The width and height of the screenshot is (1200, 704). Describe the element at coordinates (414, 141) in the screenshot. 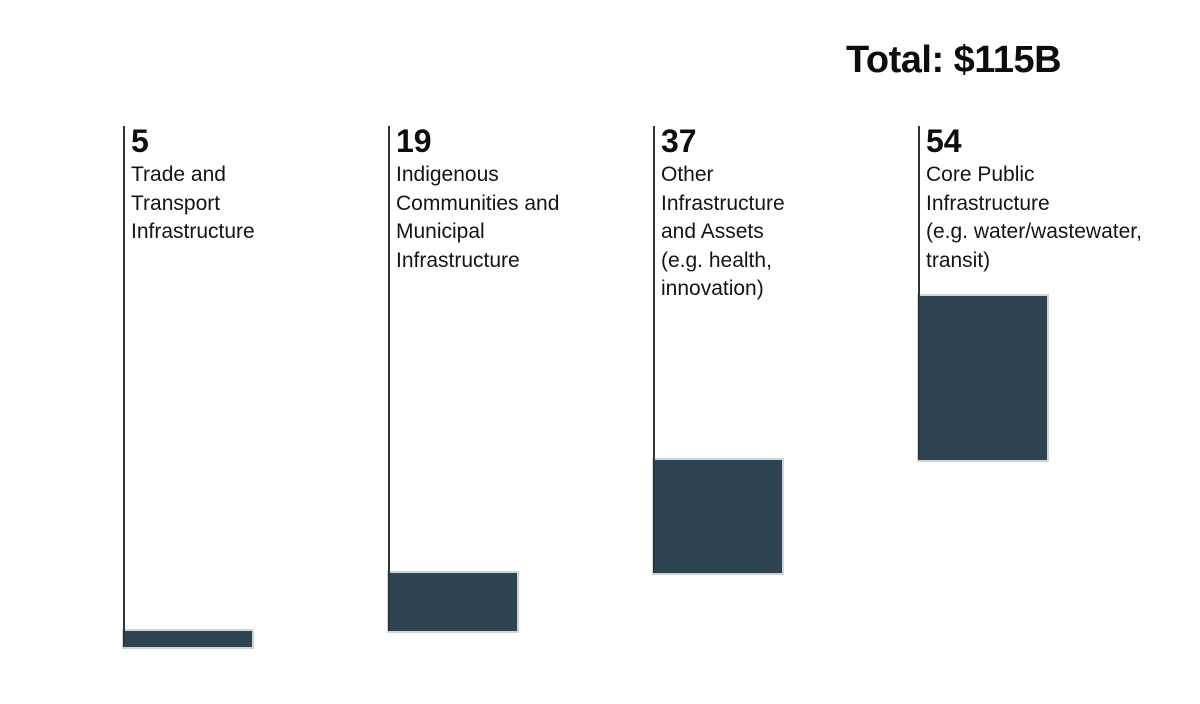

I see `bar-value-label: 19` at that location.